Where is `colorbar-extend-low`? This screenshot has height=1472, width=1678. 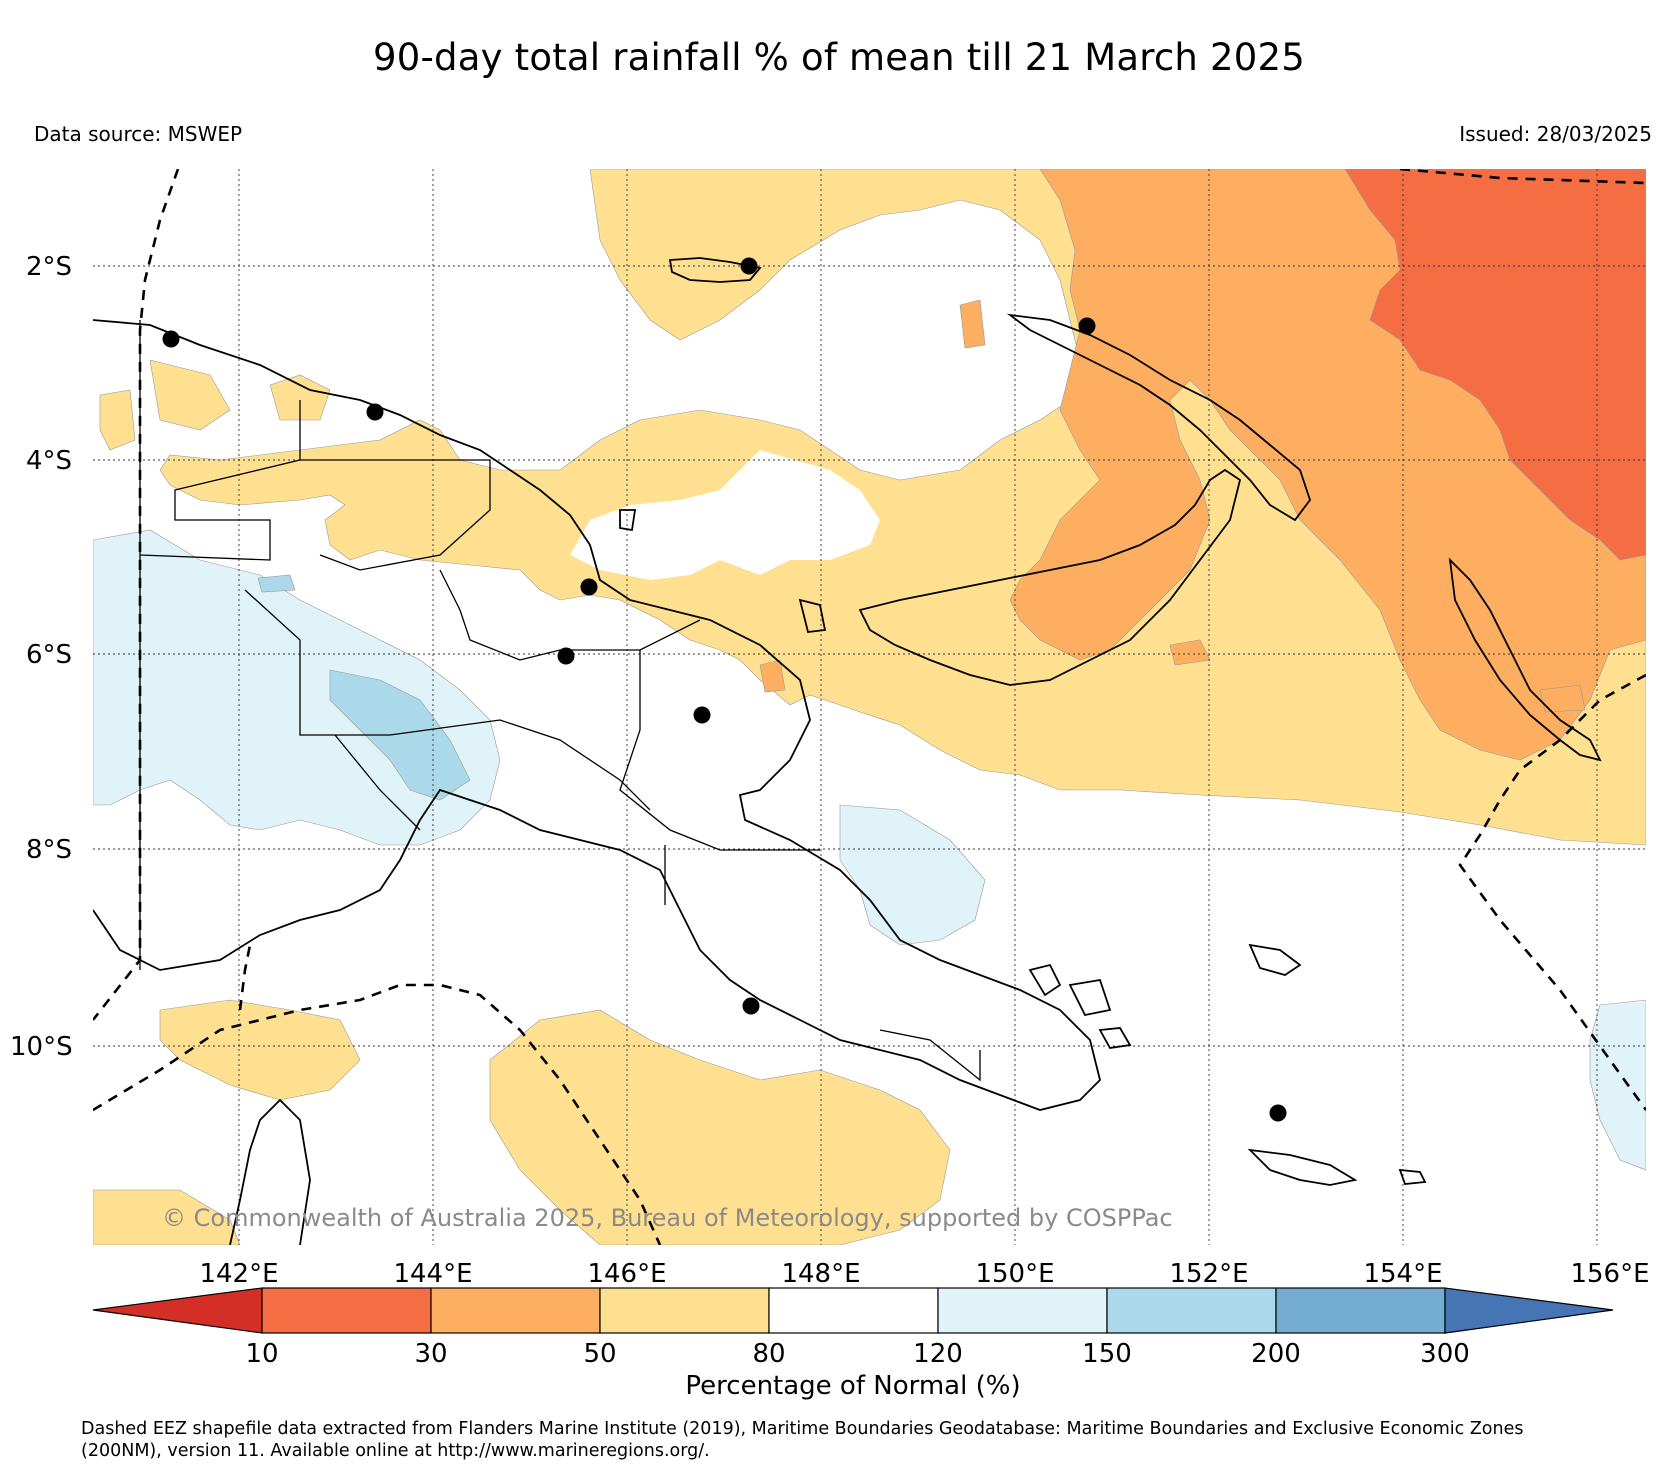 colorbar-extend-low is located at coordinates (177, 1310).